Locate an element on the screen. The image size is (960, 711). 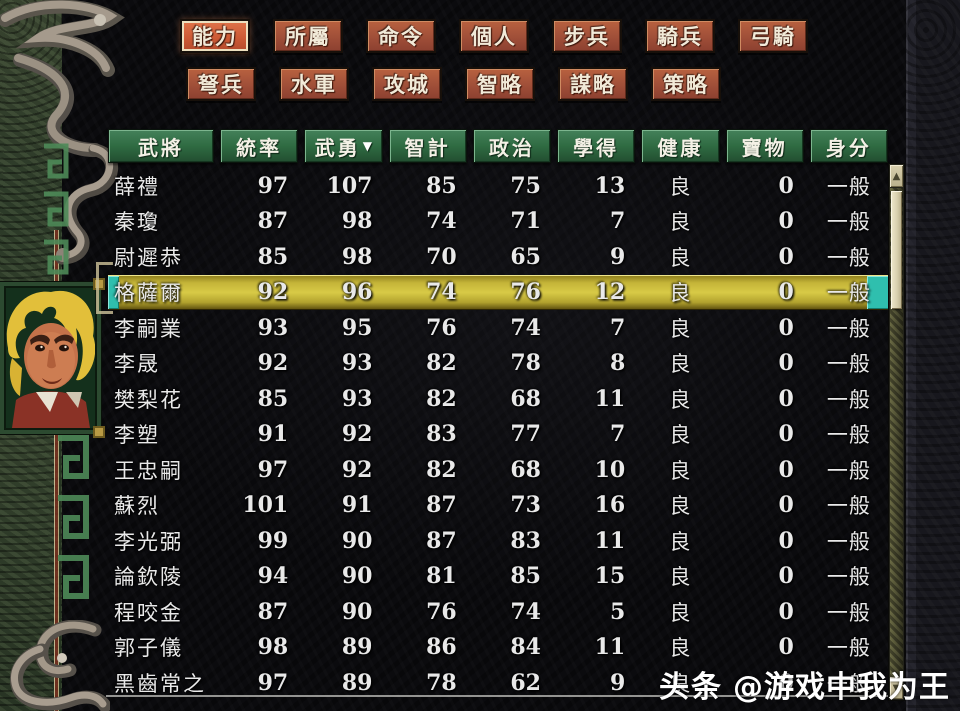
scrollbar-down-button: ▼ is located at coordinates (896, 688).